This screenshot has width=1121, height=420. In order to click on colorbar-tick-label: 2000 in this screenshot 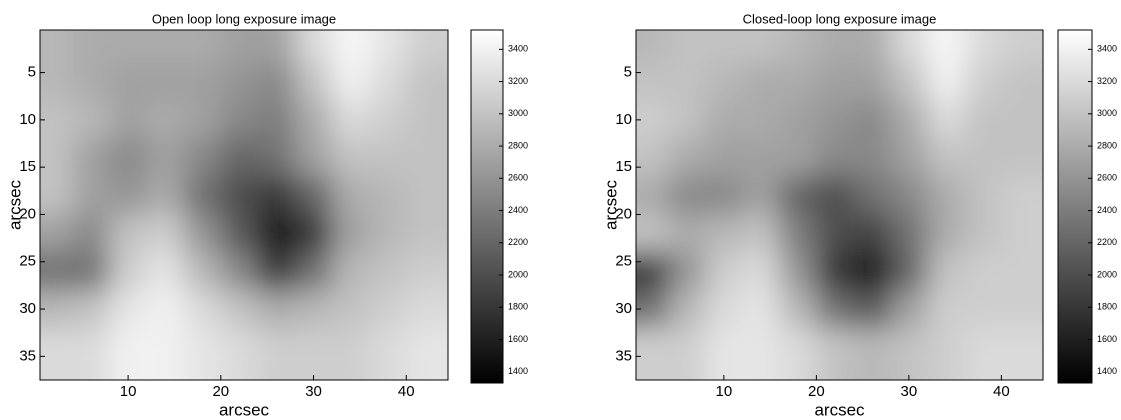, I will do `click(1107, 274)`.